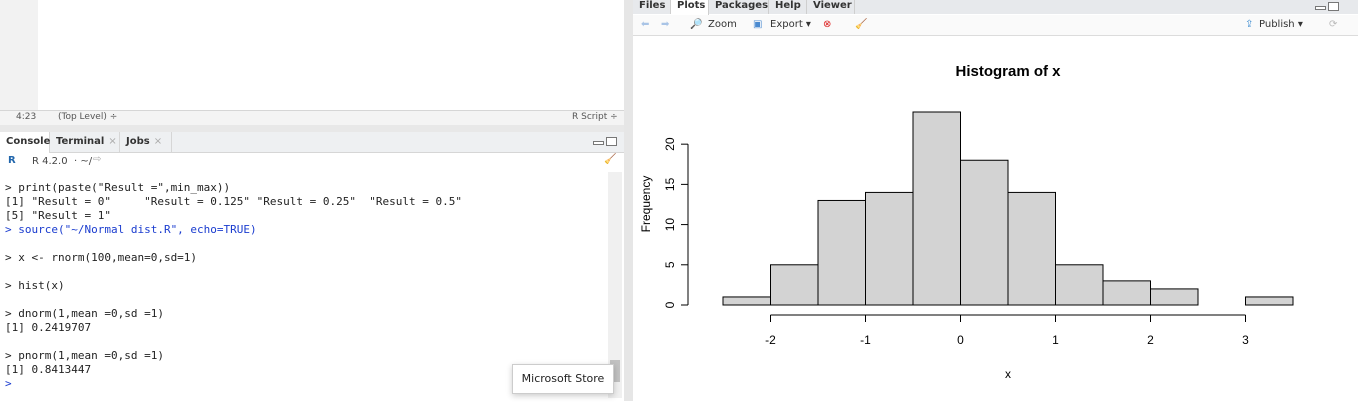  I want to click on tab-plots: Plots, so click(690, 7).